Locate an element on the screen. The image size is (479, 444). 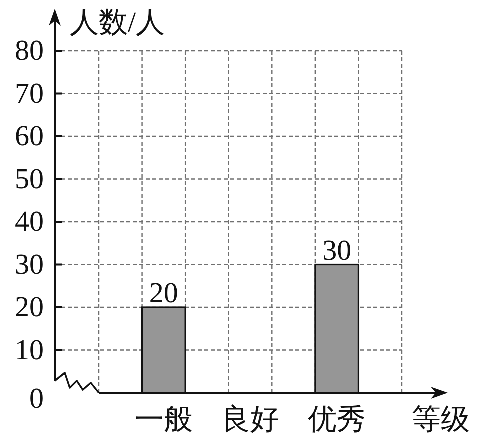
y-tick-label: 60 is located at coordinates (29, 136).